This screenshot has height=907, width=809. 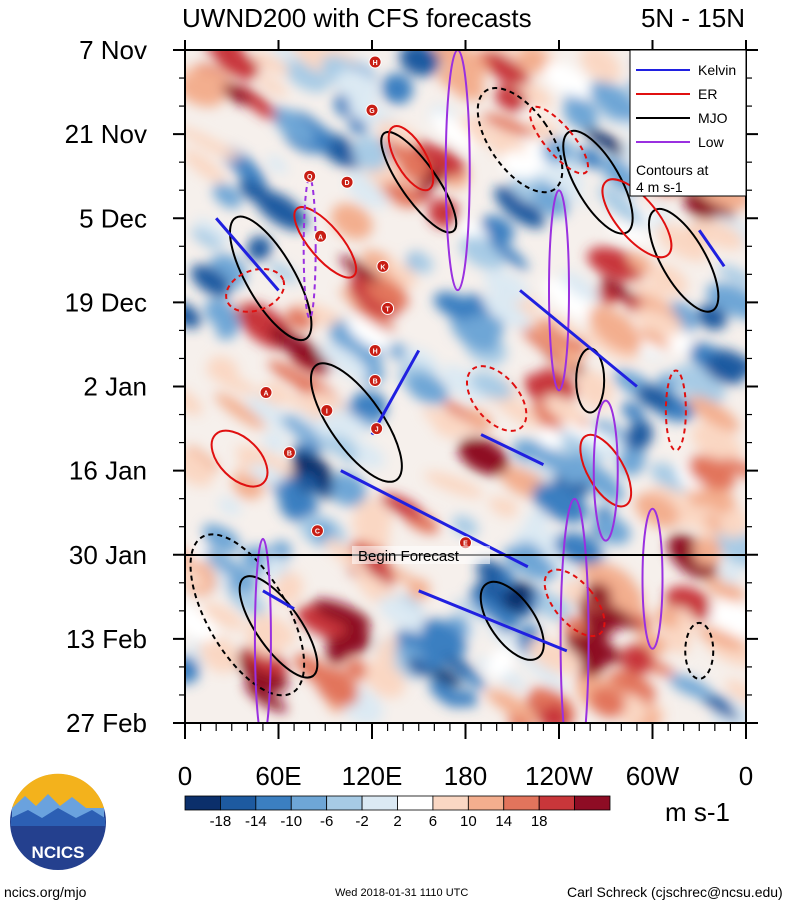 I want to click on colorbar-tick-label: -18, so click(x=221, y=821).